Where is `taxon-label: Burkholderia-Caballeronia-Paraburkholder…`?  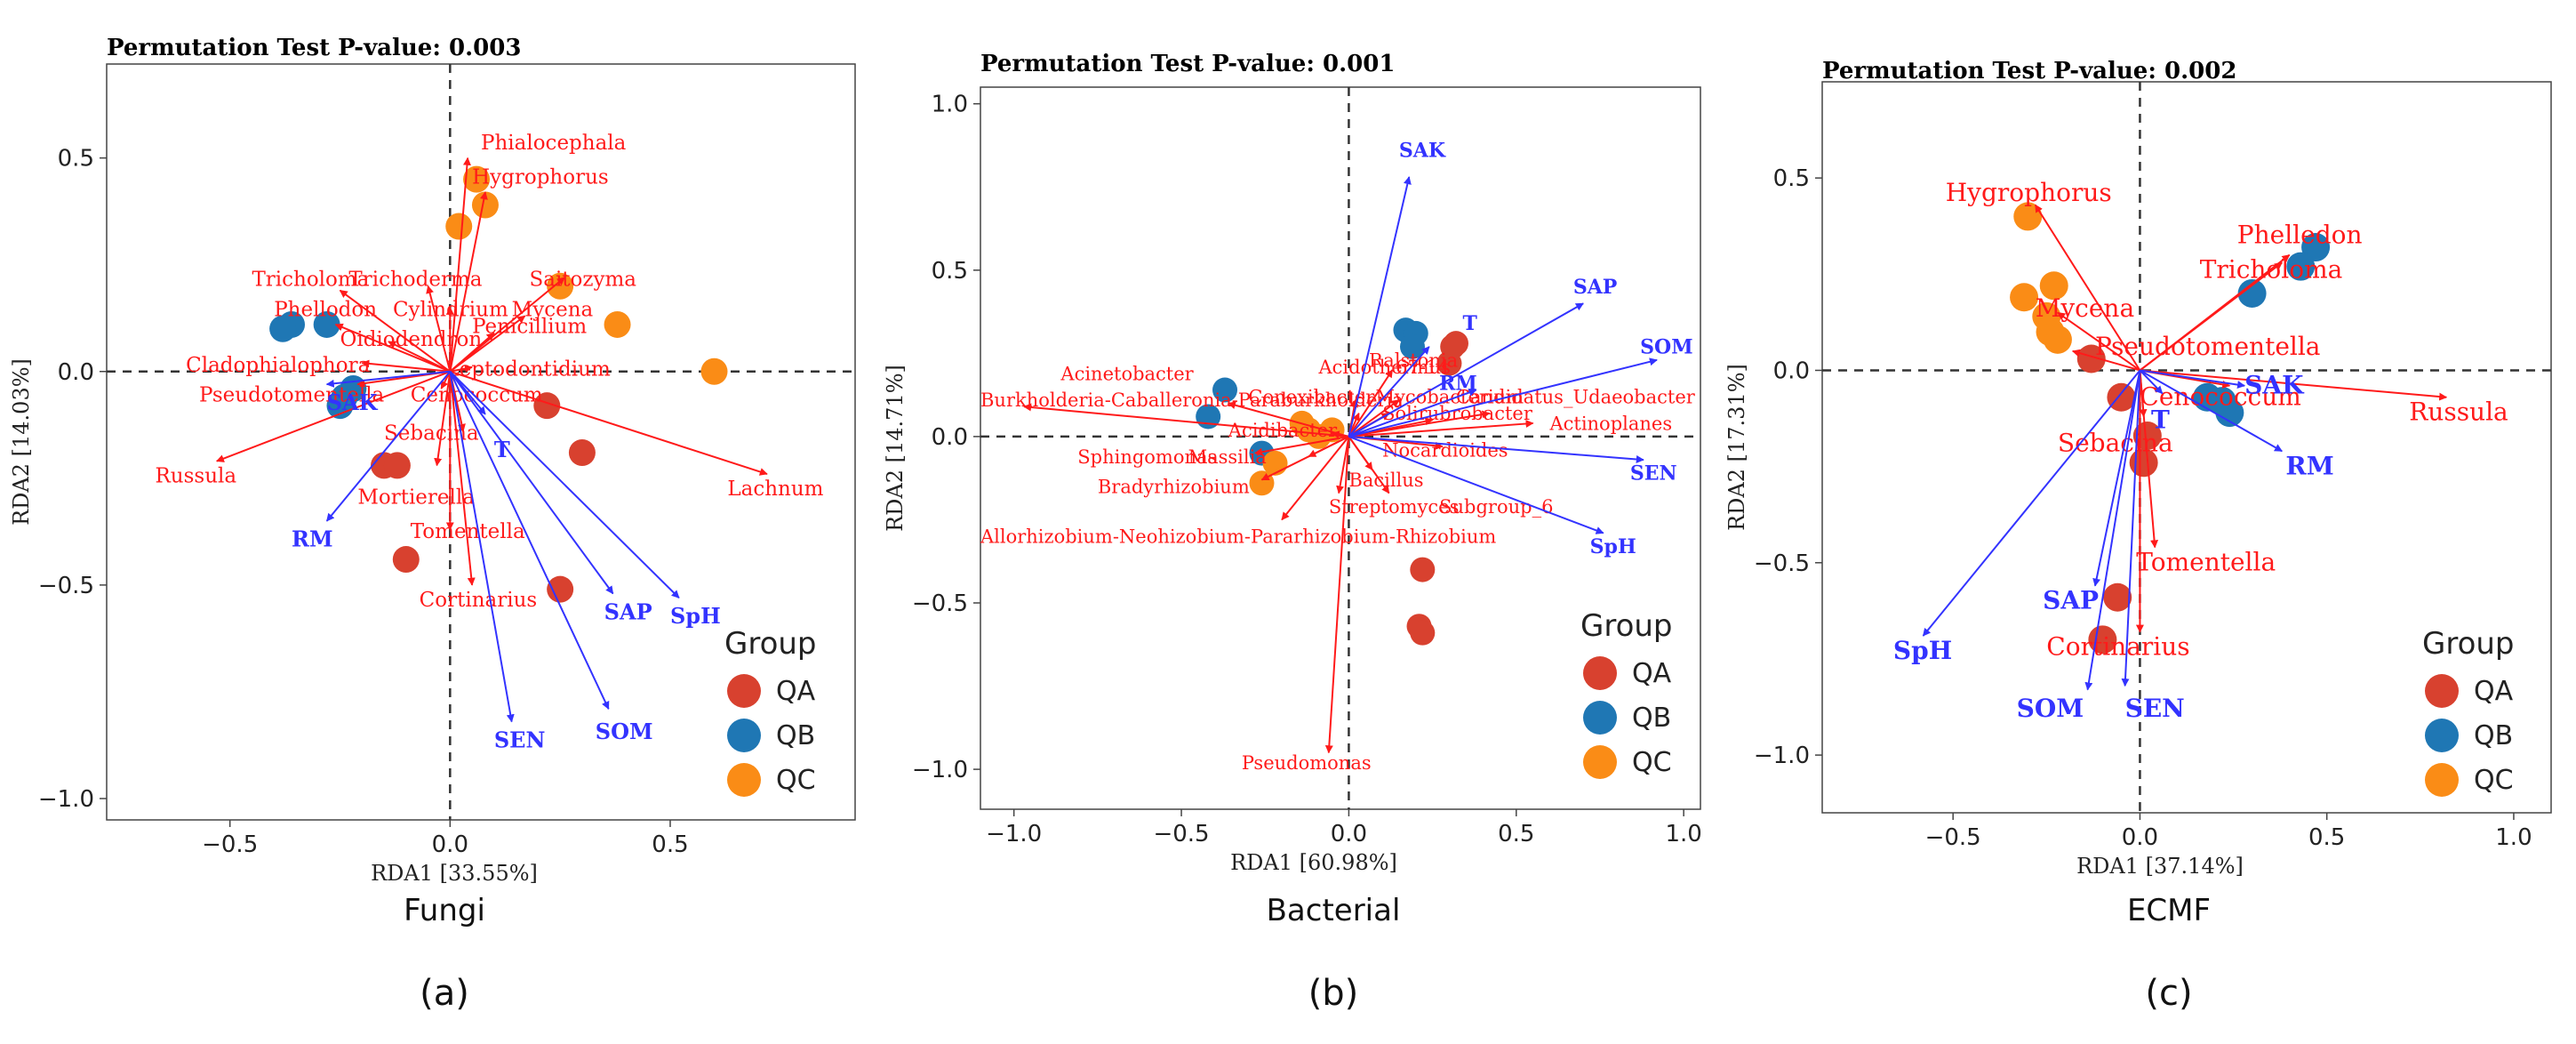
taxon-label: Burkholderia-Caballeronia-Paraburkholder… is located at coordinates (1192, 400).